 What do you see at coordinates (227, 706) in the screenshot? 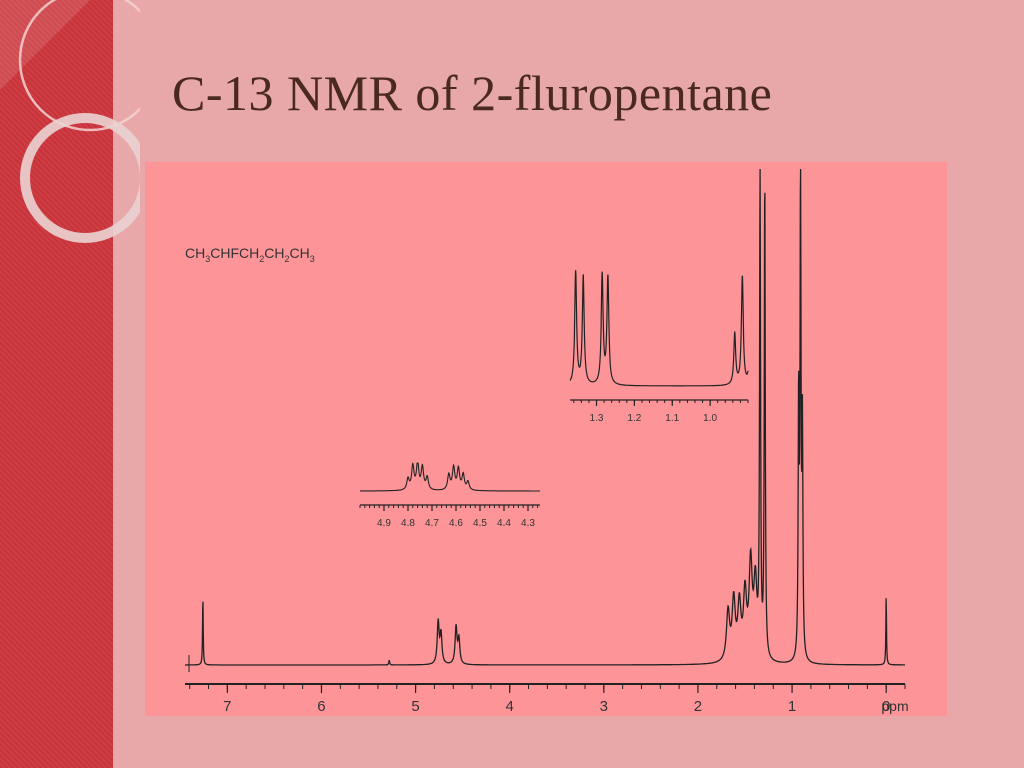
I see `main-tick-label: 7` at bounding box center [227, 706].